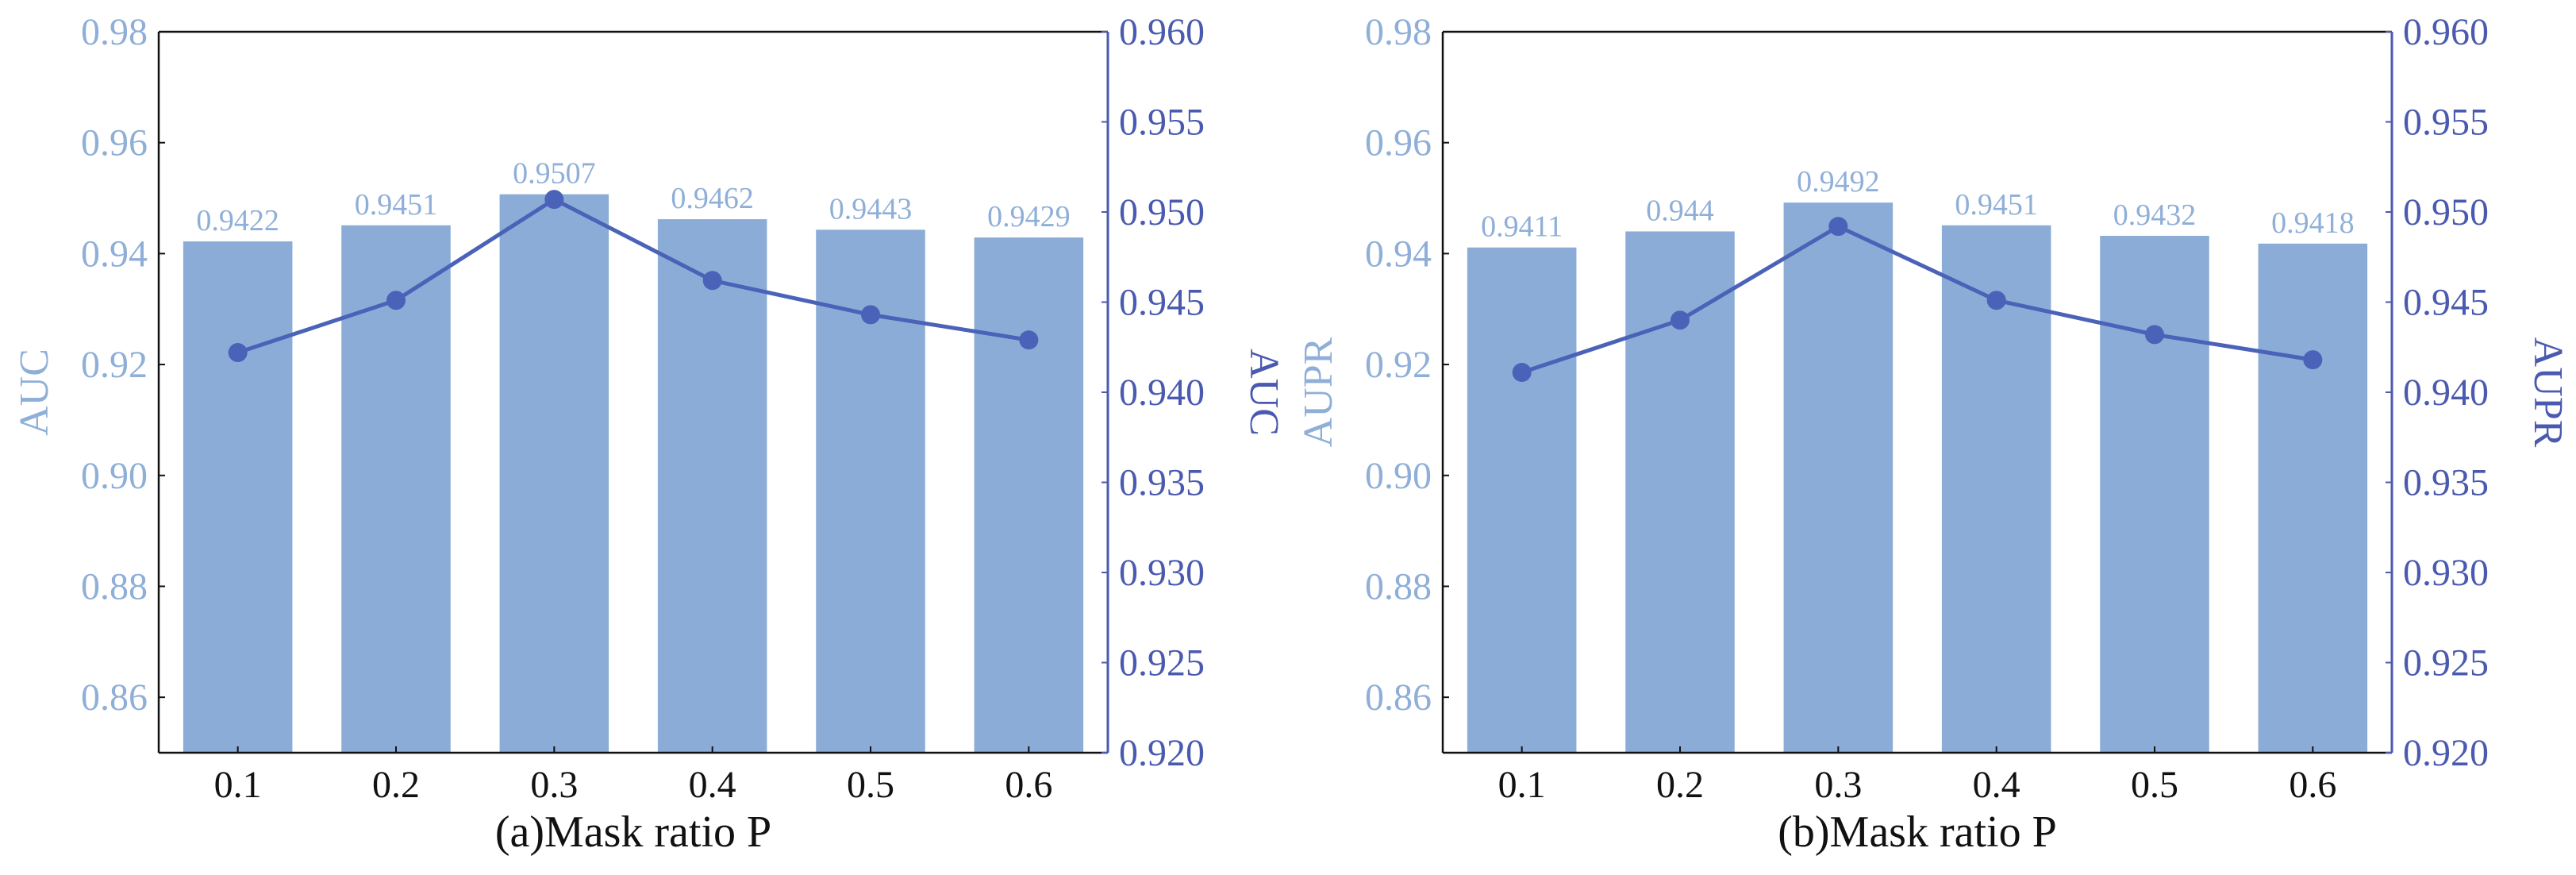 This screenshot has width=2576, height=875. Describe the element at coordinates (633, 832) in the screenshot. I see `x-axis-label: (a)Mask ratio P` at that location.